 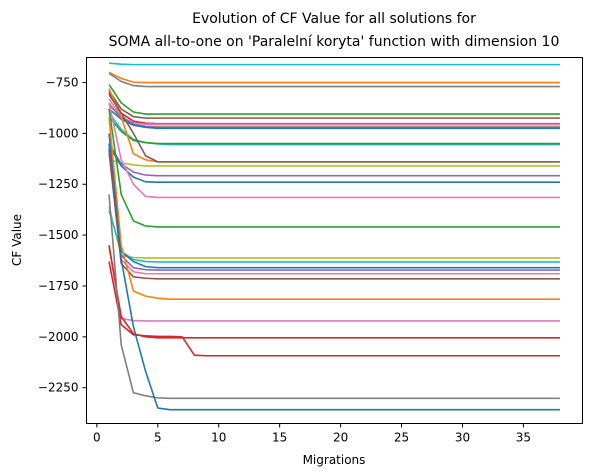 What do you see at coordinates (97, 438) in the screenshot?
I see `x-tick-label: 0` at bounding box center [97, 438].